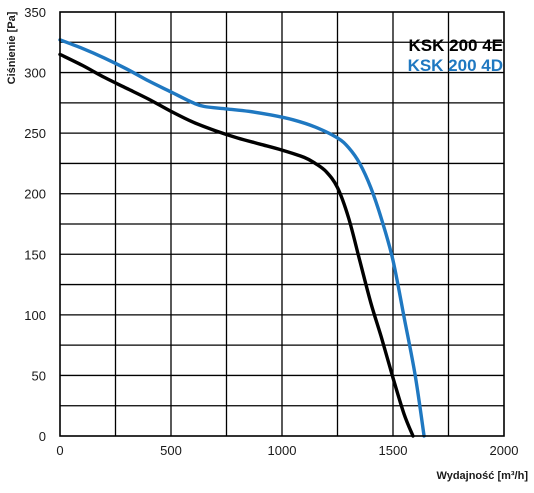 The image size is (534, 493). I want to click on y-tick-label: 0, so click(42, 436).